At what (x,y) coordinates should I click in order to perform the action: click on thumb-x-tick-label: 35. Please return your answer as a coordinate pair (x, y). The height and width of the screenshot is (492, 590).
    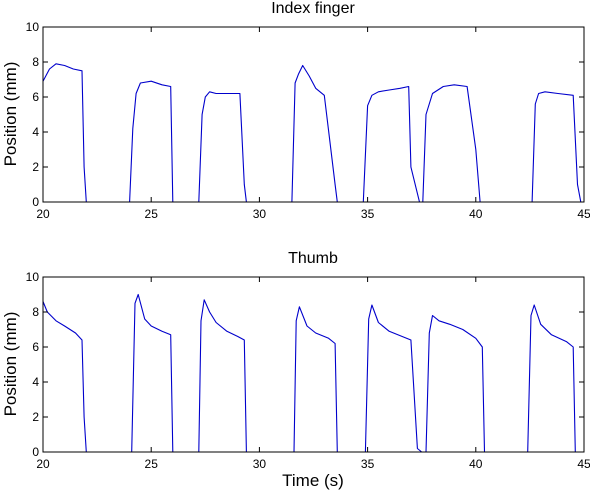
    Looking at the image, I should click on (368, 464).